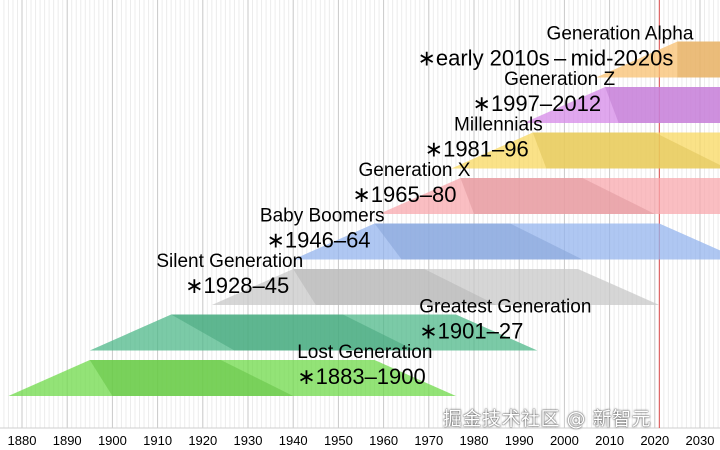  I want to click on x-tick-label: 1890, so click(67, 440).